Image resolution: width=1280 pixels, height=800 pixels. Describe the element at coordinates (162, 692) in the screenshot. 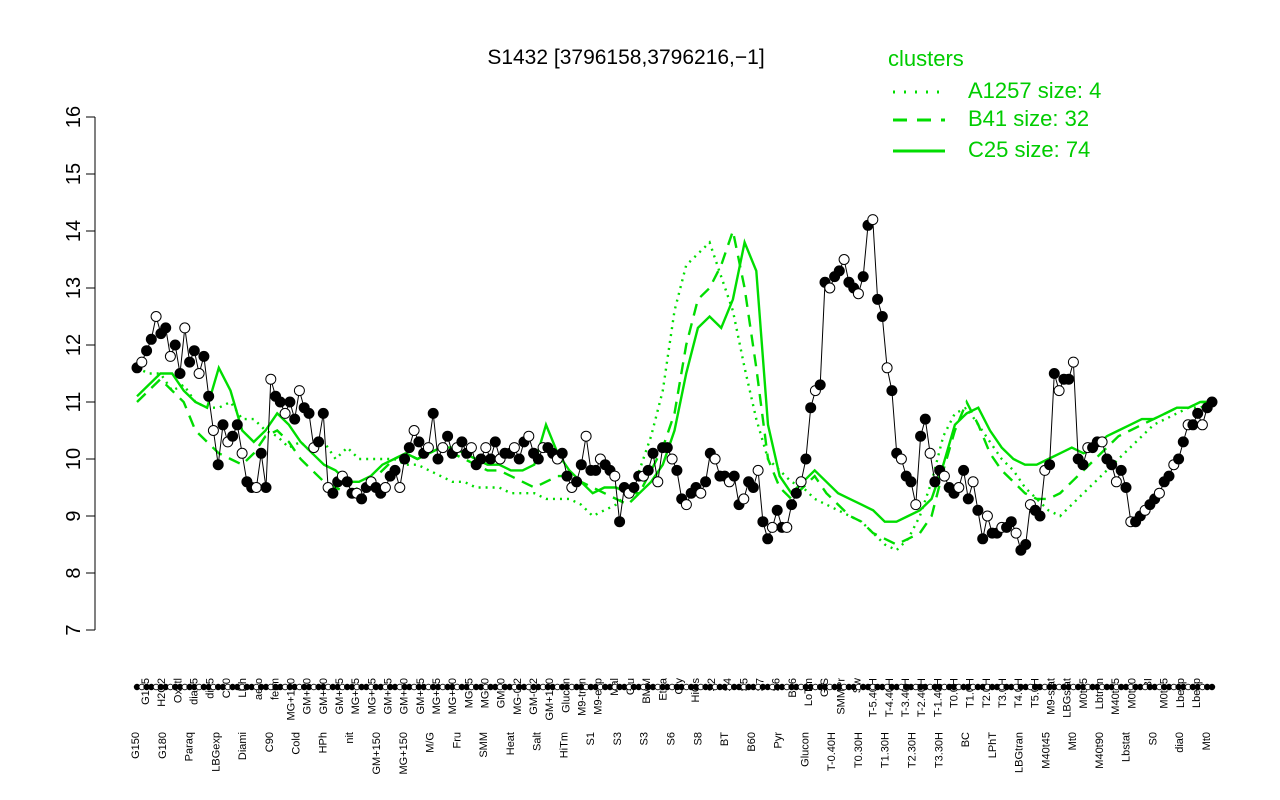

I see `x-tick-label: H2O2` at that location.